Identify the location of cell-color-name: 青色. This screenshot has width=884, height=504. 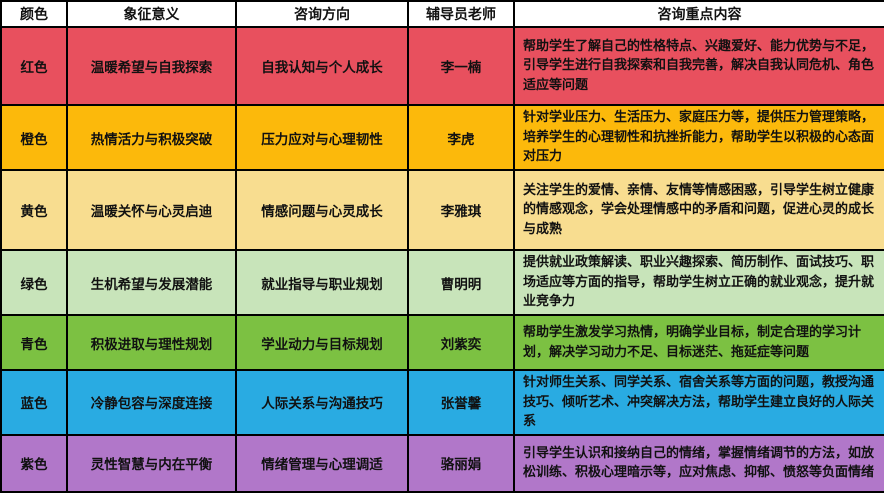
(34, 342).